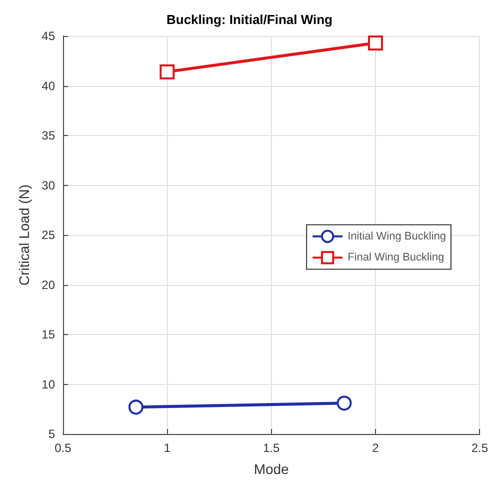 The image size is (499, 494). What do you see at coordinates (49, 285) in the screenshot?
I see `y-tick-label: 20` at bounding box center [49, 285].